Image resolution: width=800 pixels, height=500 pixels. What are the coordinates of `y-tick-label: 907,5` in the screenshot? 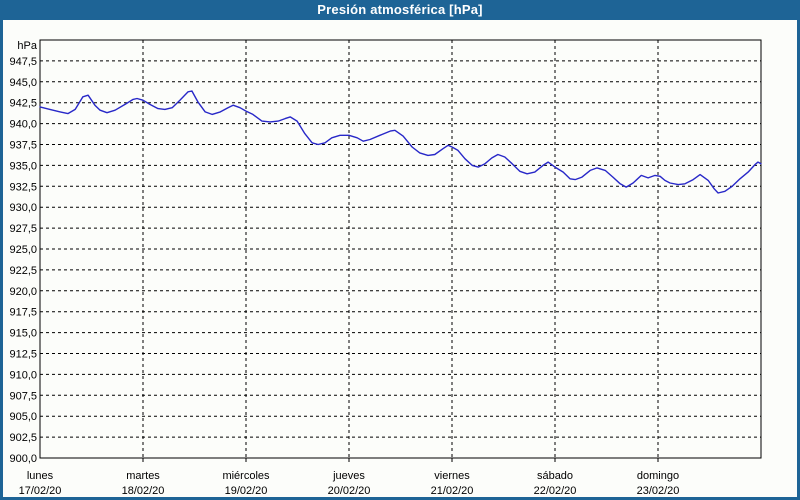 It's located at (23, 396).